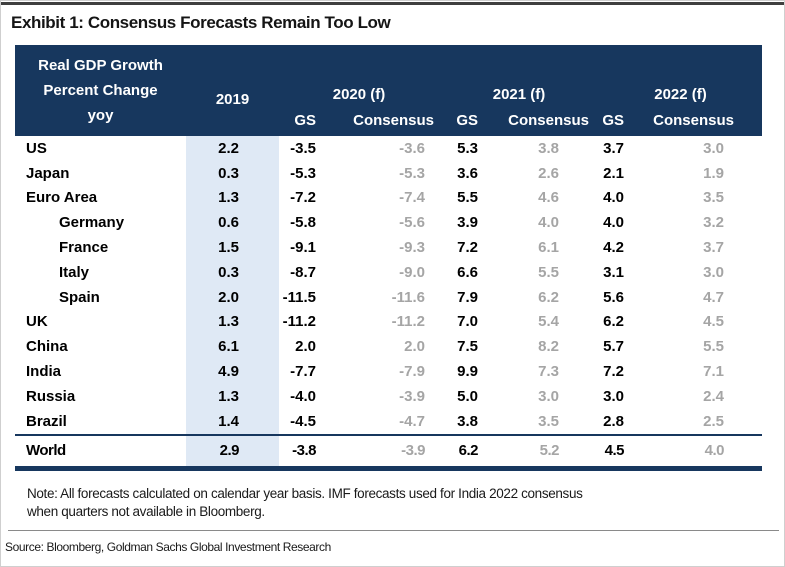 The height and width of the screenshot is (567, 785). Describe the element at coordinates (228, 223) in the screenshot. I see `value-2019: 0.6` at that location.